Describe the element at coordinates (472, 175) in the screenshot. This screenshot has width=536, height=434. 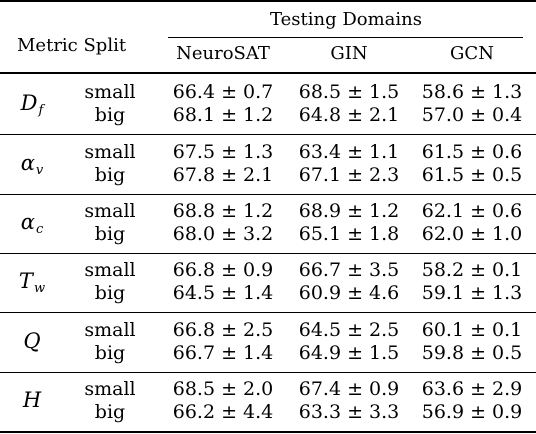
I see `table-cell: 61.5 ± 0.5` at that location.